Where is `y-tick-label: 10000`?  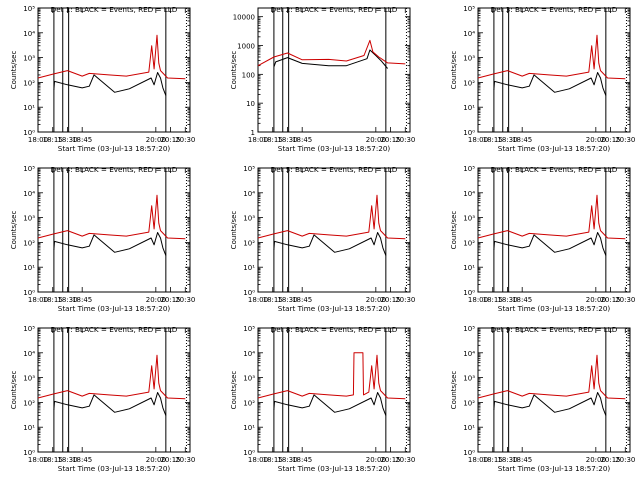 y-tick-label: 10000 is located at coordinates (244, 18).